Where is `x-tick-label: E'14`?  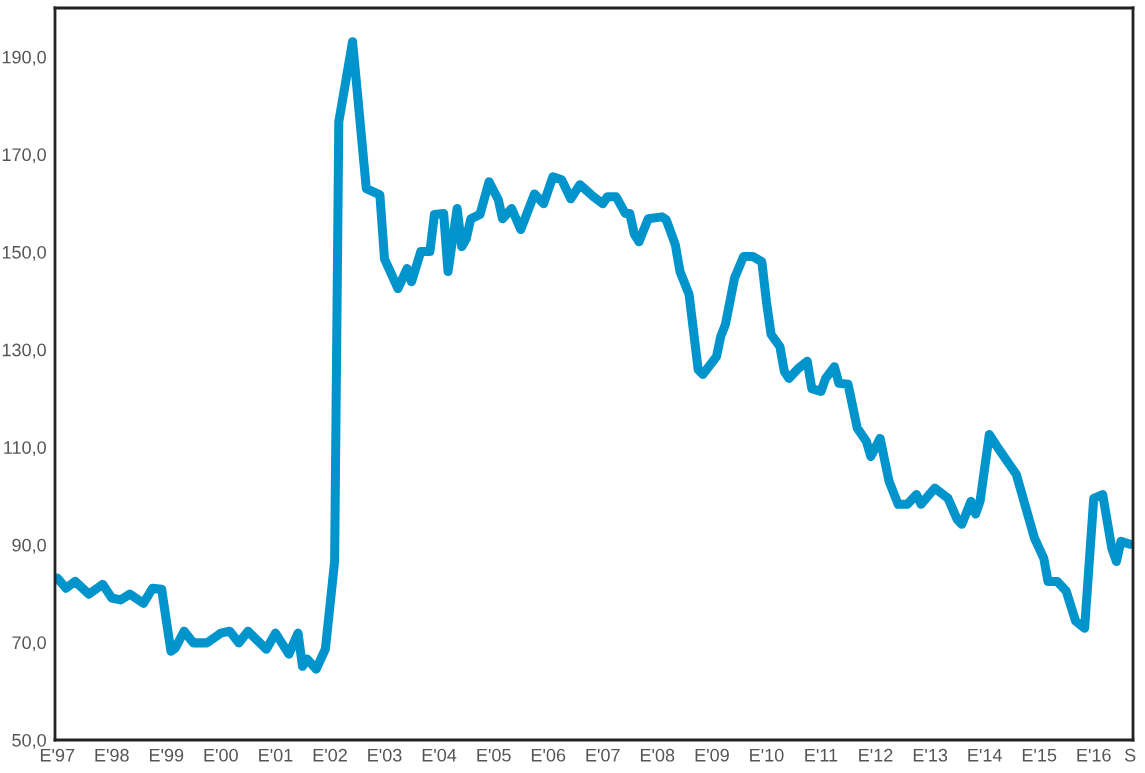 x-tick-label: E'14 is located at coordinates (985, 755).